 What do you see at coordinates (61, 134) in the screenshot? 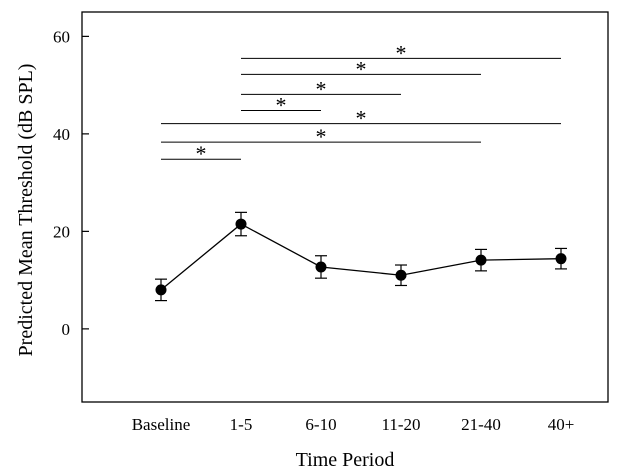
I see `y-tick-label: 40` at bounding box center [61, 134].